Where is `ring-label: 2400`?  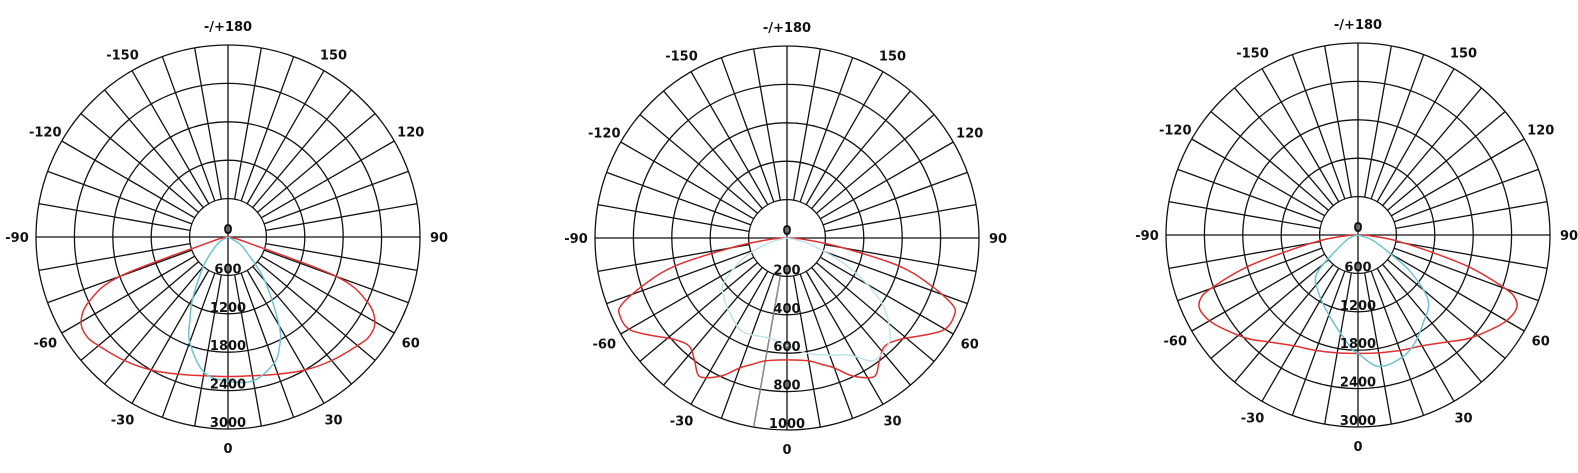
ring-label: 2400 is located at coordinates (1358, 383).